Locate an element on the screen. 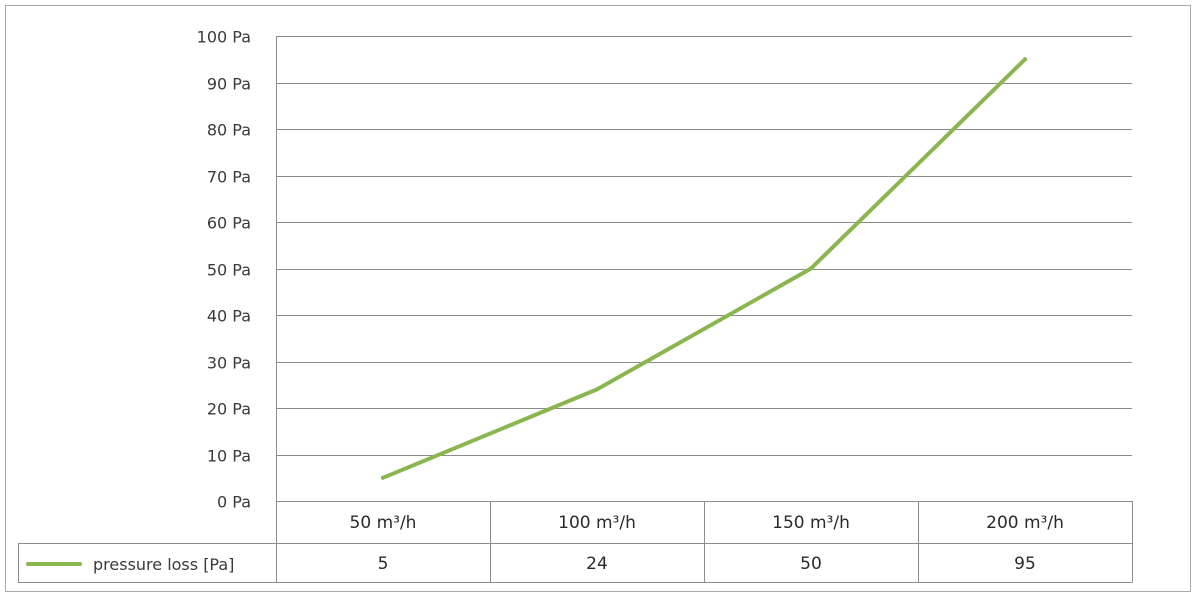 This screenshot has height=597, width=1196. data-table-value: 24 is located at coordinates (597, 564).